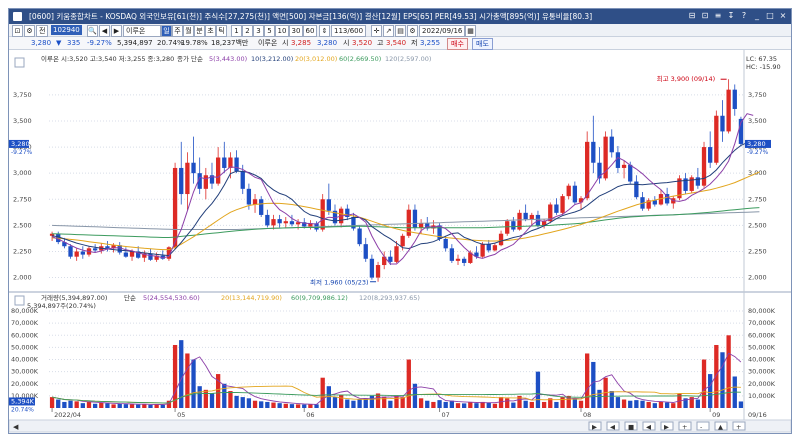 The image size is (800, 443). Describe the element at coordinates (19, 62) in the screenshot. I see `panel-toggle-icon` at that location.